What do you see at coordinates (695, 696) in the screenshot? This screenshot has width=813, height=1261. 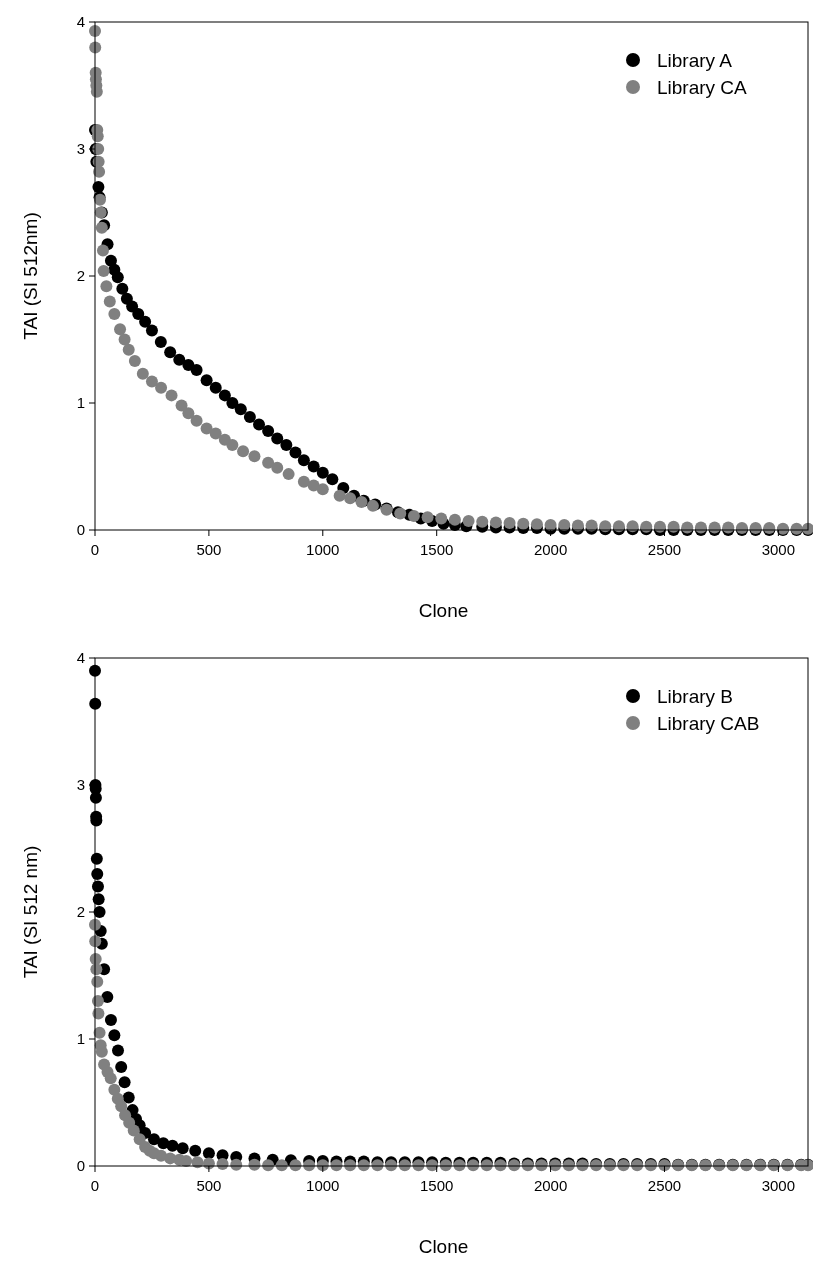 I see `legend-label: Library B` at bounding box center [695, 696].